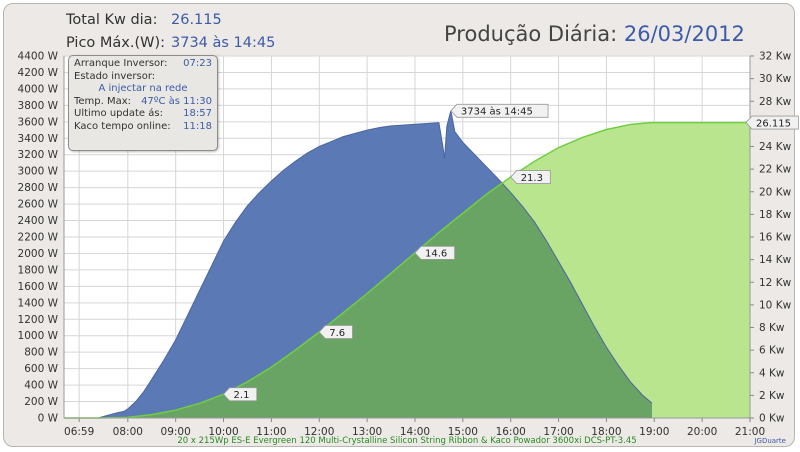 This screenshot has width=800, height=452. Describe the element at coordinates (558, 432) in the screenshot. I see `x-tick-label: 17:00` at that location.